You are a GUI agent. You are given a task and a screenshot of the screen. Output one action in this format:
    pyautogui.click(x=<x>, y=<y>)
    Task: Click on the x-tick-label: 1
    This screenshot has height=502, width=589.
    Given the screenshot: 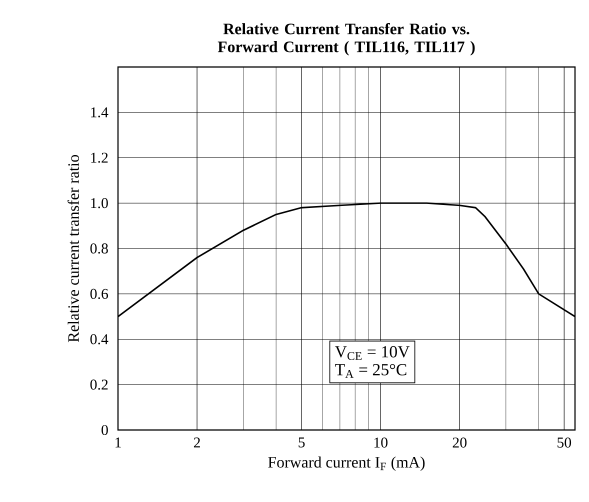 What is the action you would take?
    pyautogui.click(x=118, y=443)
    